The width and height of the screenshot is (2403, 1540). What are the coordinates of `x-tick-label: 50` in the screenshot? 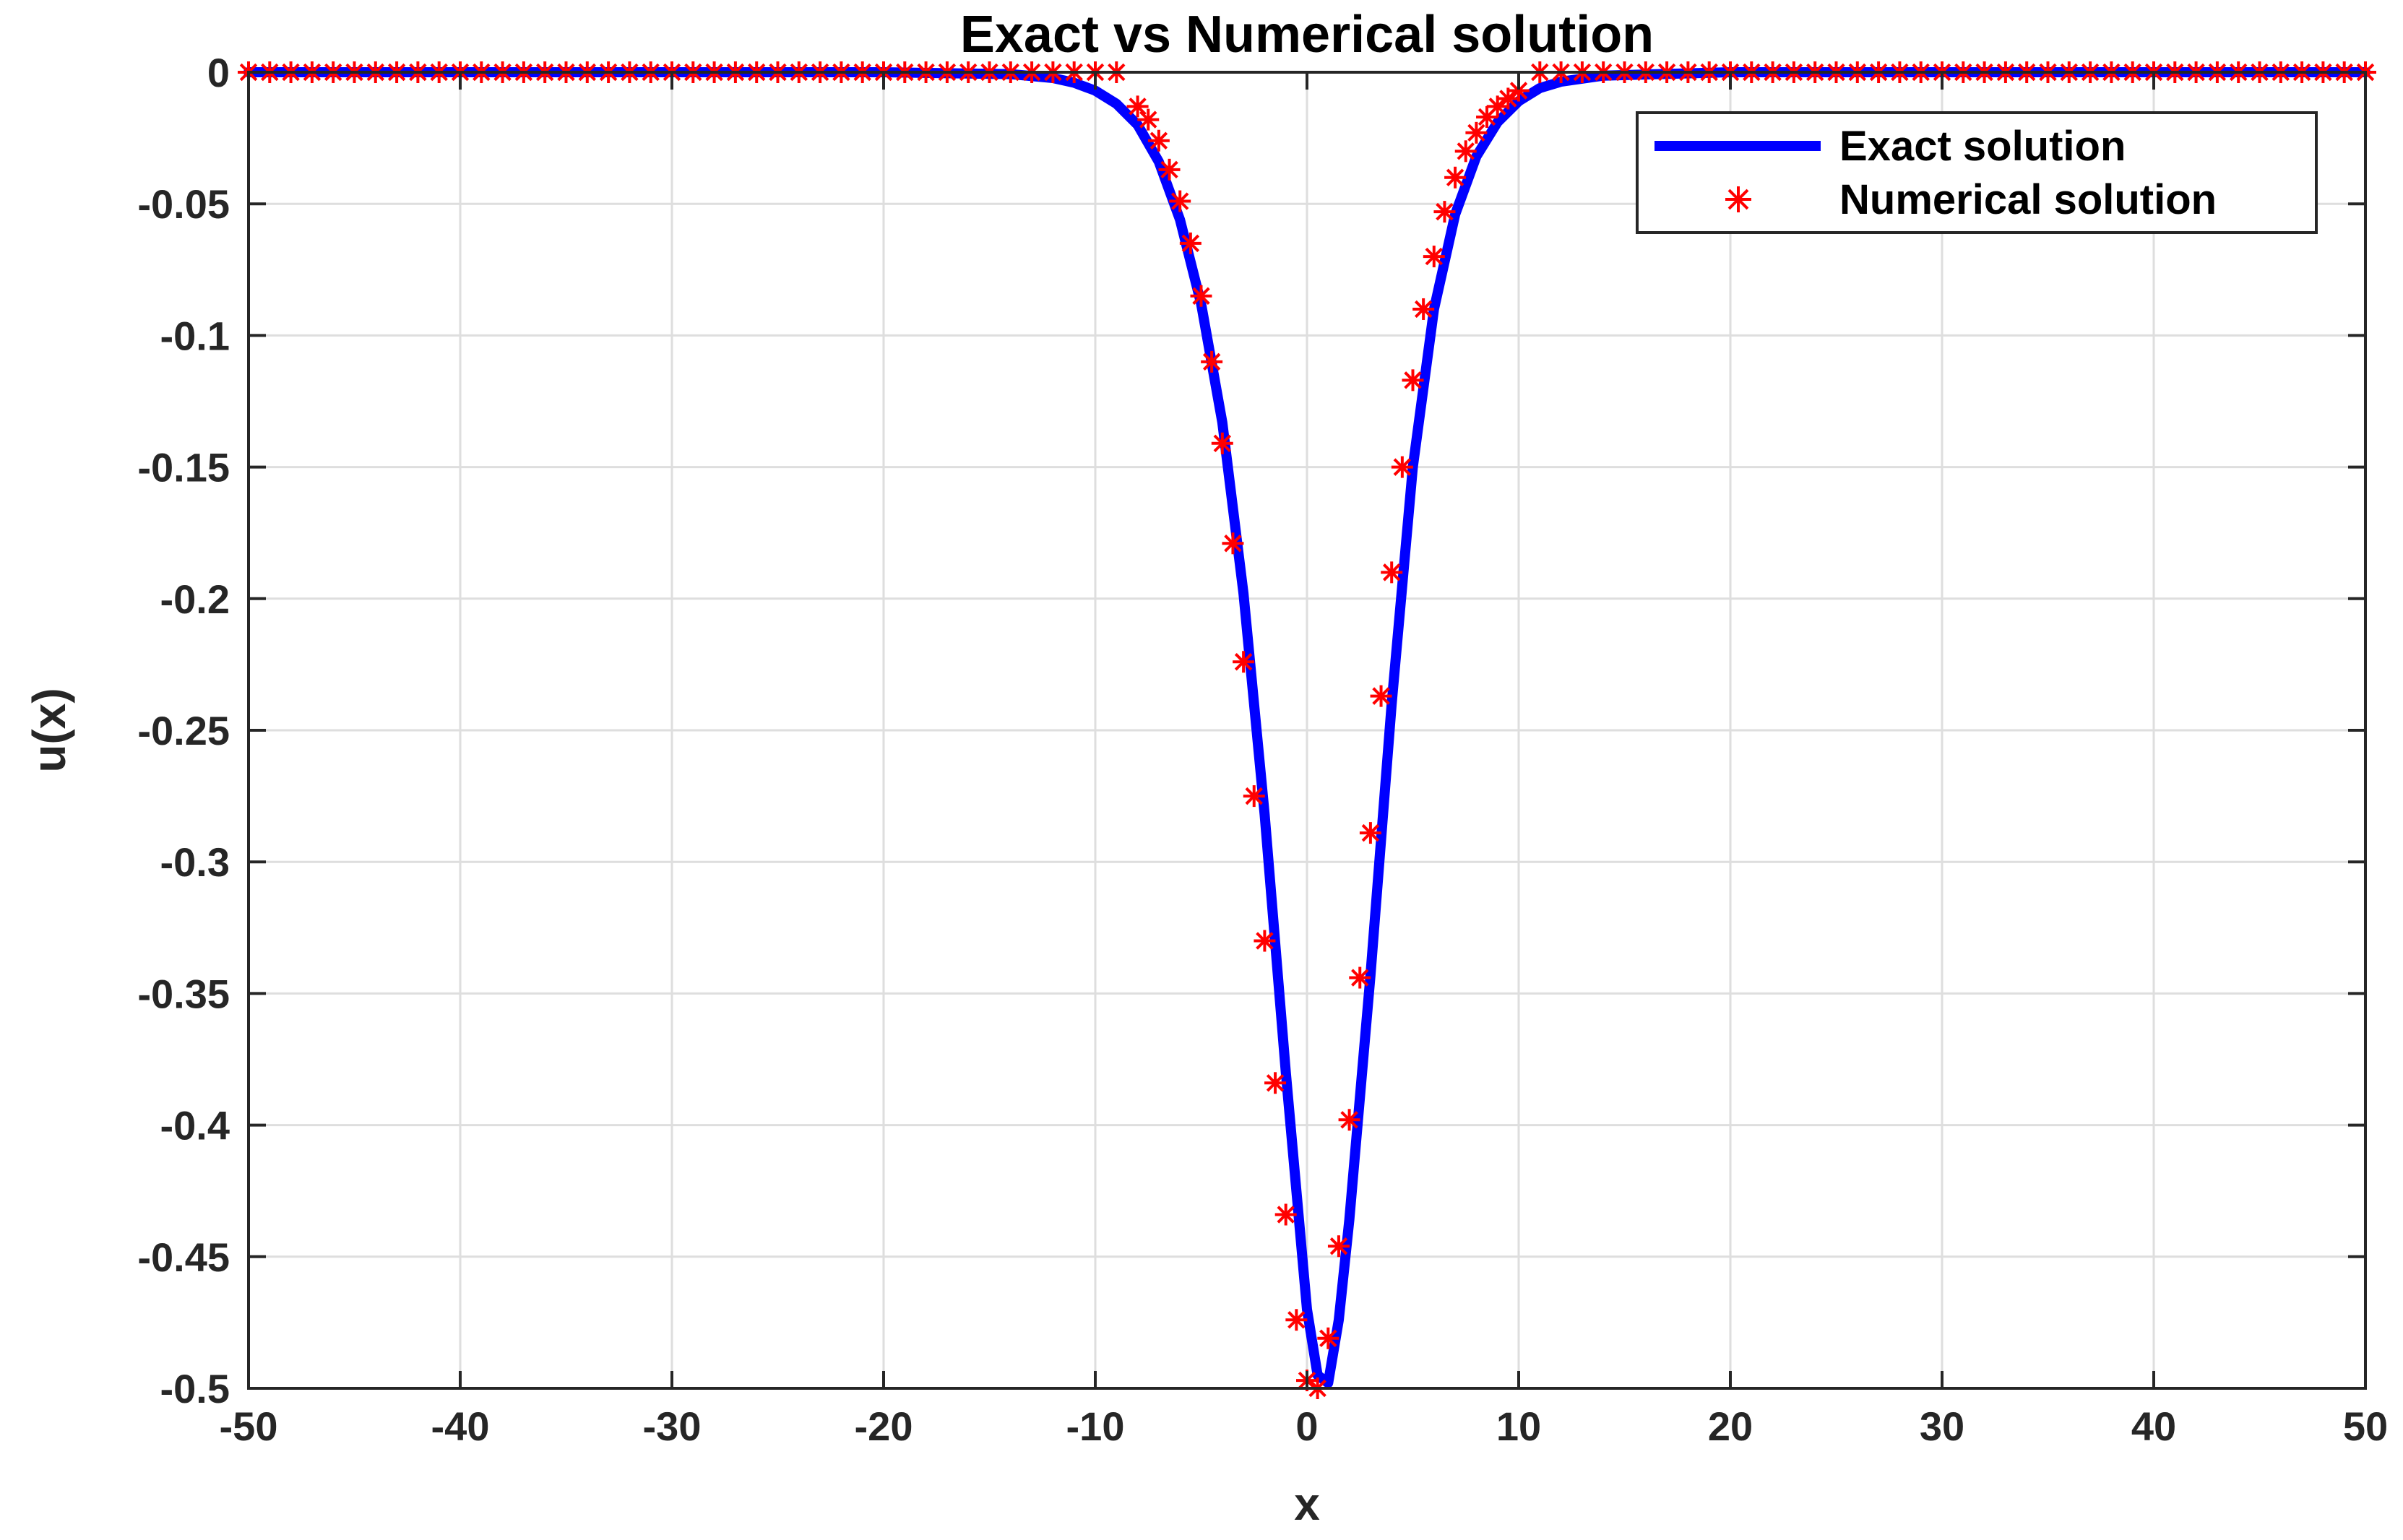 It's located at (2365, 1426).